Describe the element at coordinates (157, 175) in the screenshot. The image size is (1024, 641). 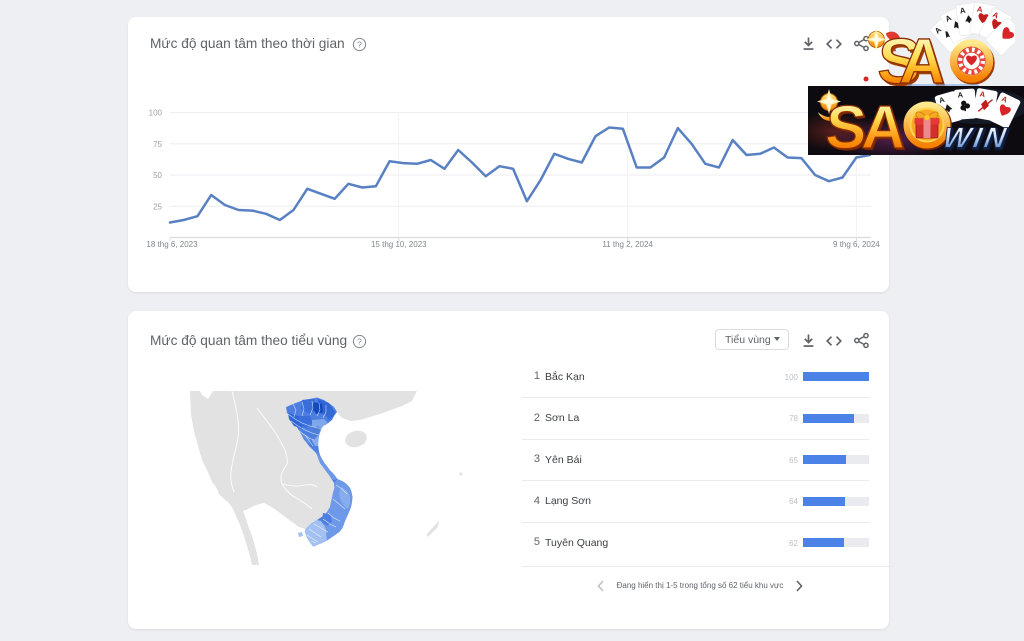
I see `svg-text: 50` at that location.